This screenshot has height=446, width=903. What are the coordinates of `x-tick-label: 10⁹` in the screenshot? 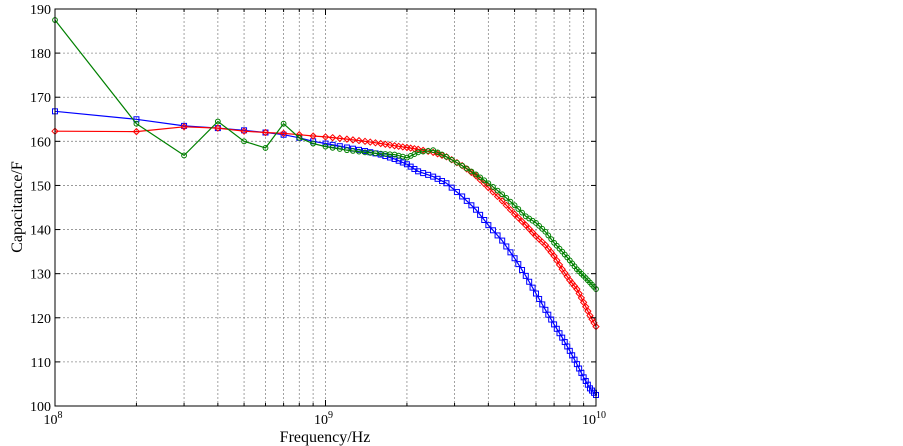 It's located at (323, 419).